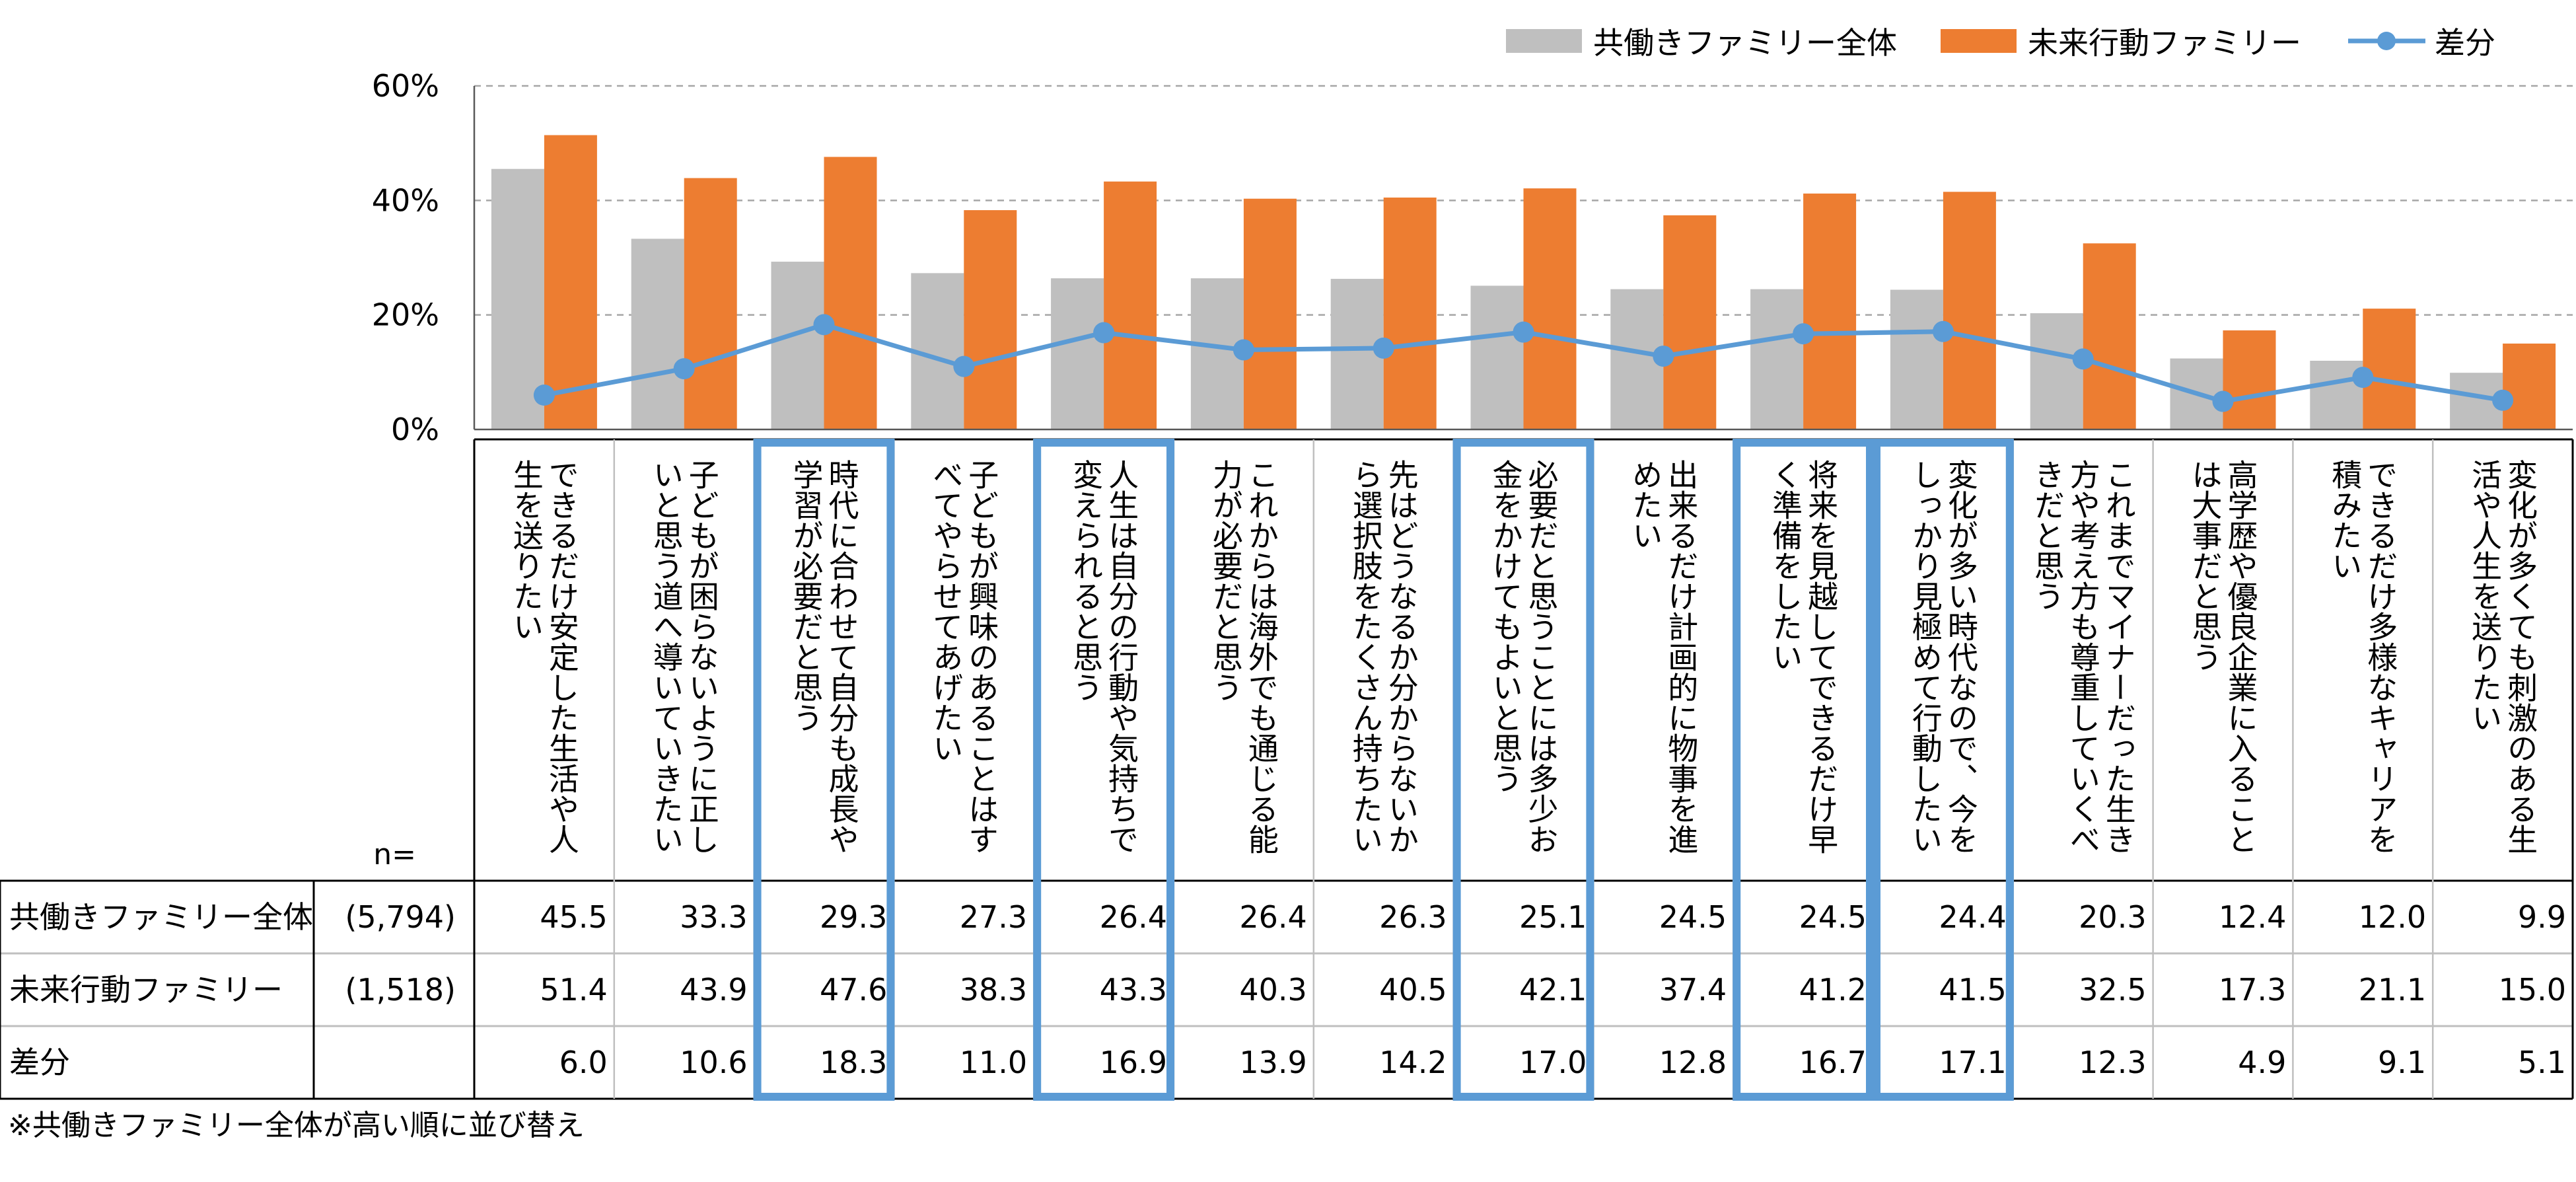 The height and width of the screenshot is (1182, 2576). Describe the element at coordinates (2542, 917) in the screenshot. I see `table-cell-r1-c15: 9.9` at that location.